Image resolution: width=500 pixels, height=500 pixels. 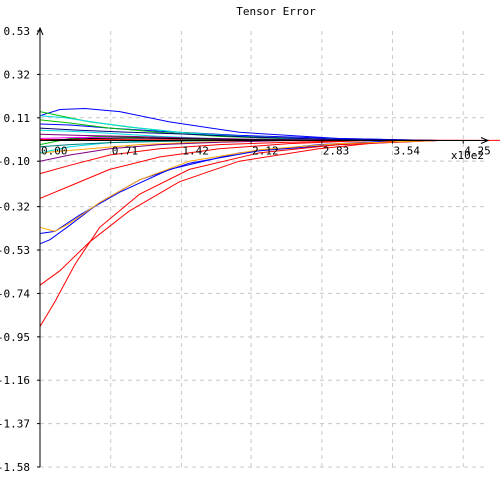 I want to click on x-tick-label: 3.54, so click(x=407, y=151).